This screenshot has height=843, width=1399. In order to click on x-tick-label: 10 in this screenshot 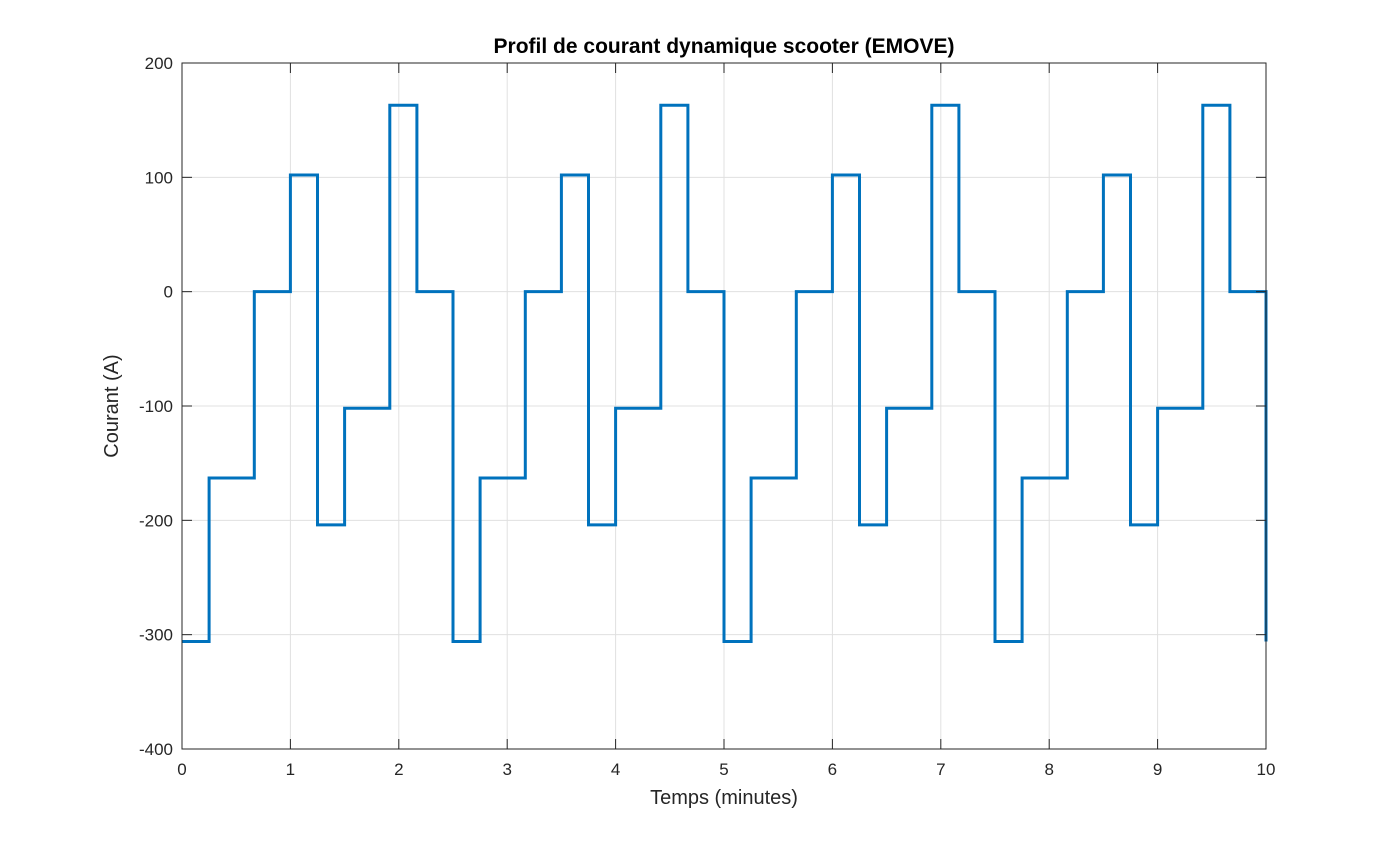, I will do `click(1266, 769)`.